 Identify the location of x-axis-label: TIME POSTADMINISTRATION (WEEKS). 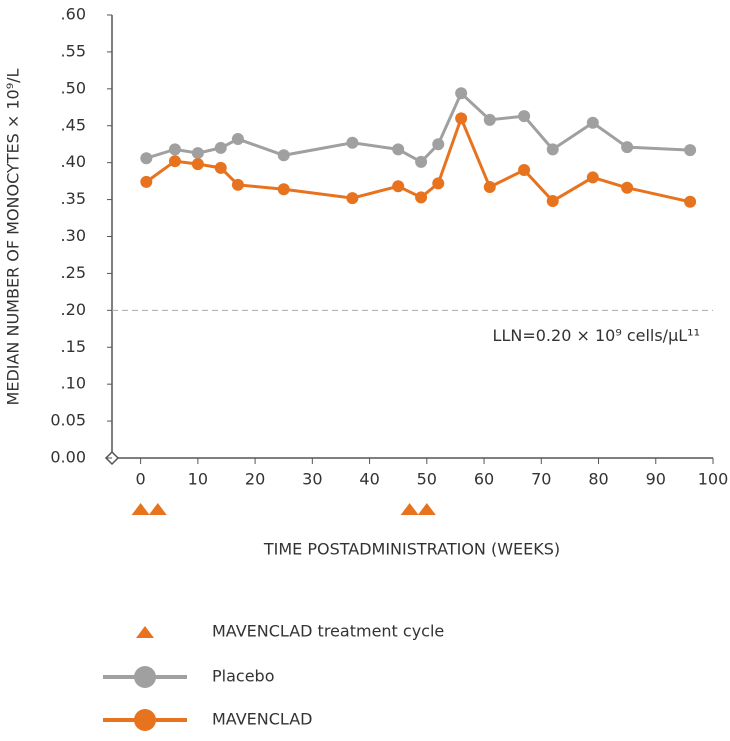
(411, 549).